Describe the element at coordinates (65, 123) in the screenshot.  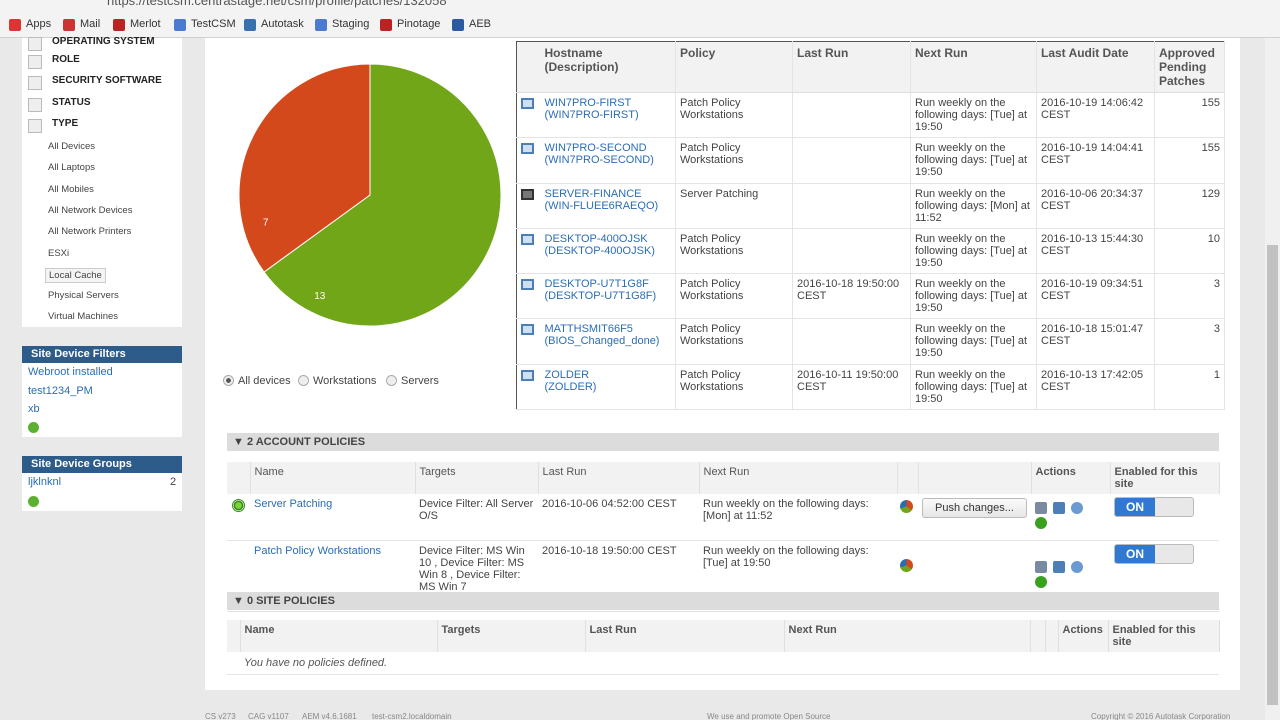
I see `filter-label: TYPE` at that location.